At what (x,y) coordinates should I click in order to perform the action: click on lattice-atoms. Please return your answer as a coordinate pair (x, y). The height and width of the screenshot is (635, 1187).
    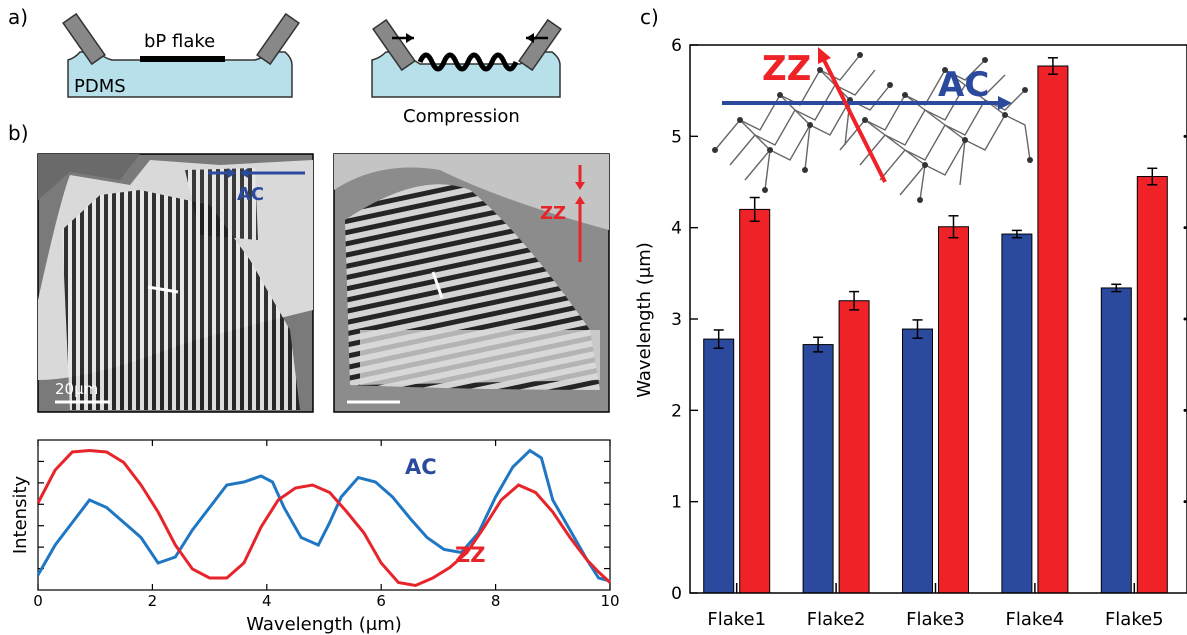
    Looking at the image, I should click on (872, 127).